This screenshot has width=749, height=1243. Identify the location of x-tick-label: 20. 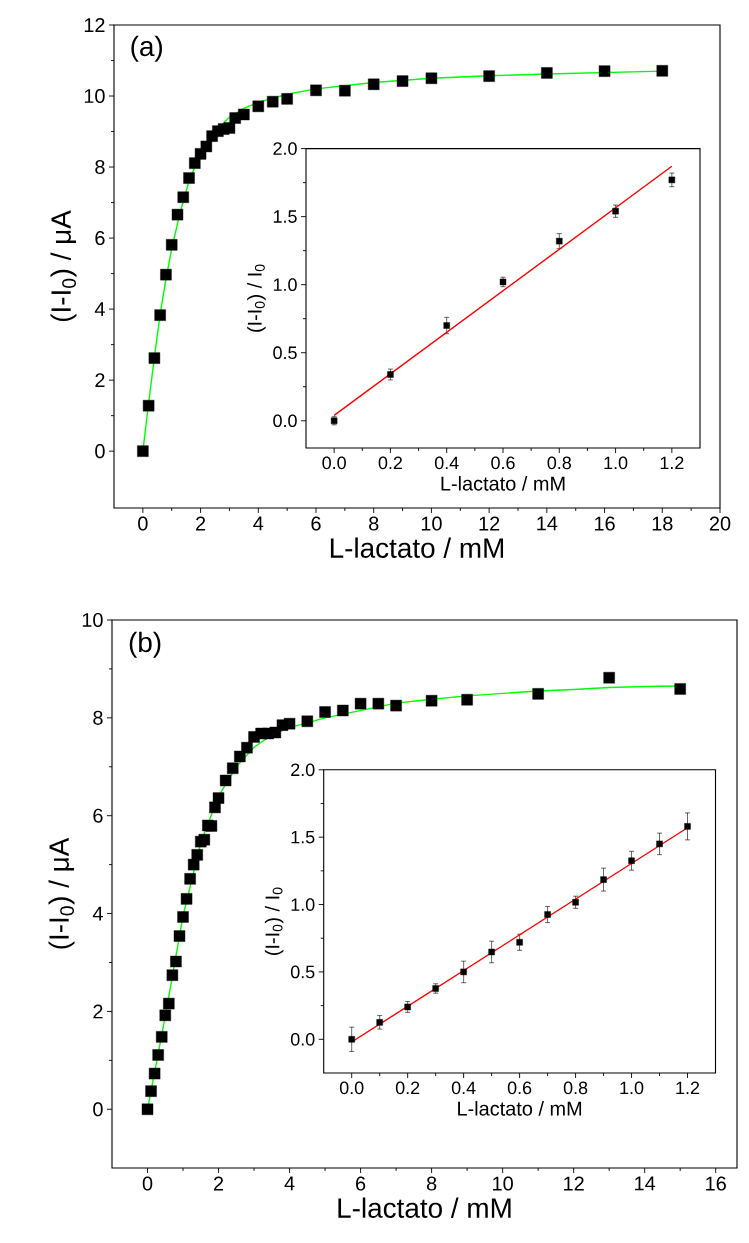
(720, 523).